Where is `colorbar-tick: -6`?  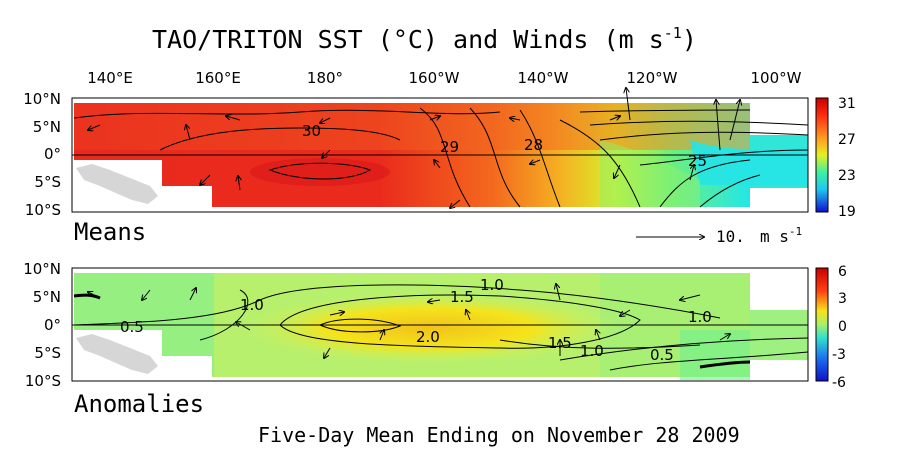 colorbar-tick: -6 is located at coordinates (839, 383).